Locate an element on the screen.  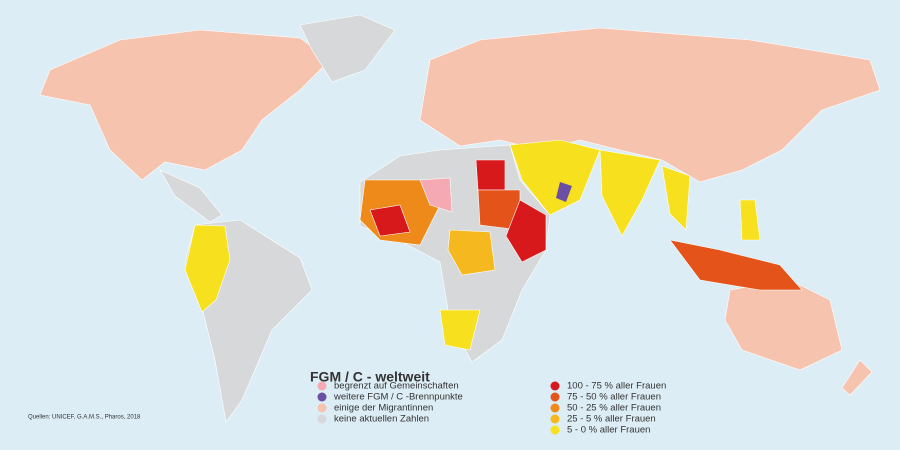
indonesia is located at coordinates (736, 265).